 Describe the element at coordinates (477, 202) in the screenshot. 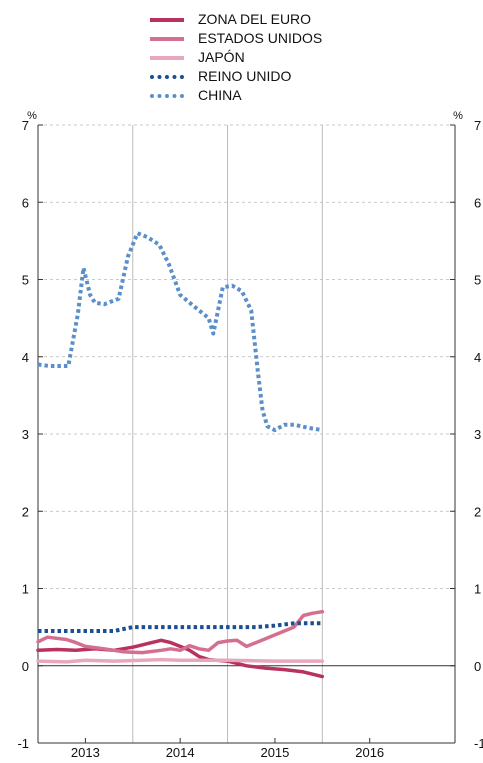

I see `y-tick-label-right: 6` at that location.